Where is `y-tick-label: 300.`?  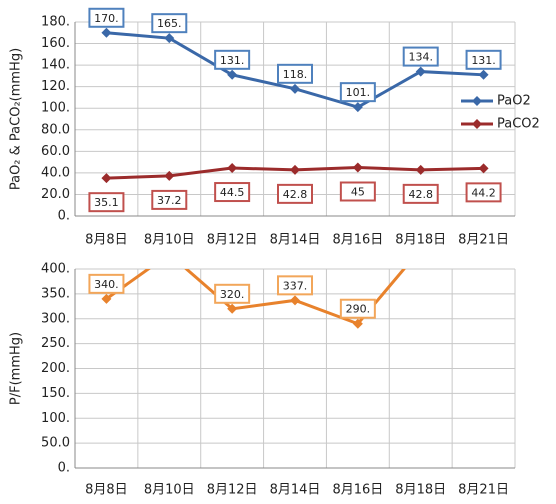 y-tick-label: 300. is located at coordinates (55, 318).